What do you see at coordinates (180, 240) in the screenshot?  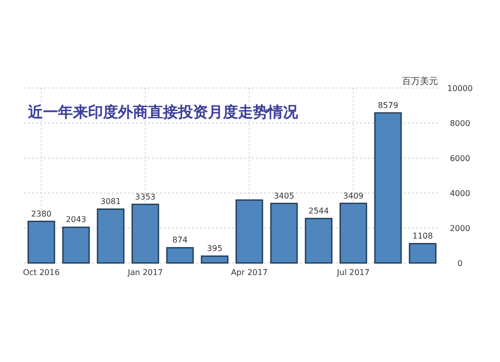 I see `data-label: 874` at bounding box center [180, 240].